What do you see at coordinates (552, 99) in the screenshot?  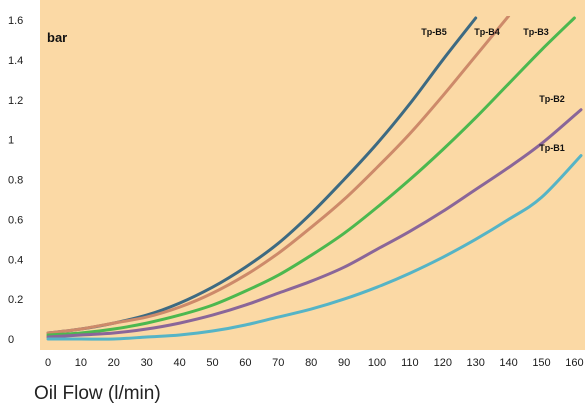 I see `series-label-tp-b2: Tp-B2` at bounding box center [552, 99].